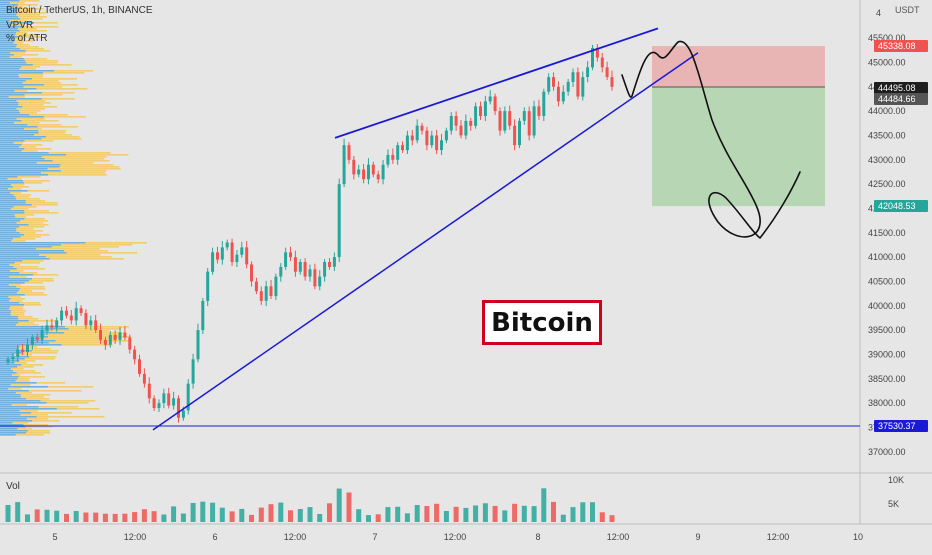  I want to click on indicator-atr: % of ATR, so click(27, 38).